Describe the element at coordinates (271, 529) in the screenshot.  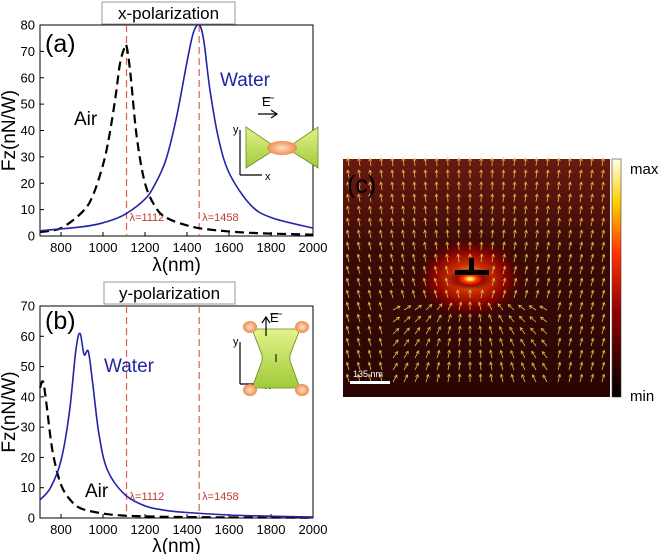
I see `x-tick-label: 1800` at that location.